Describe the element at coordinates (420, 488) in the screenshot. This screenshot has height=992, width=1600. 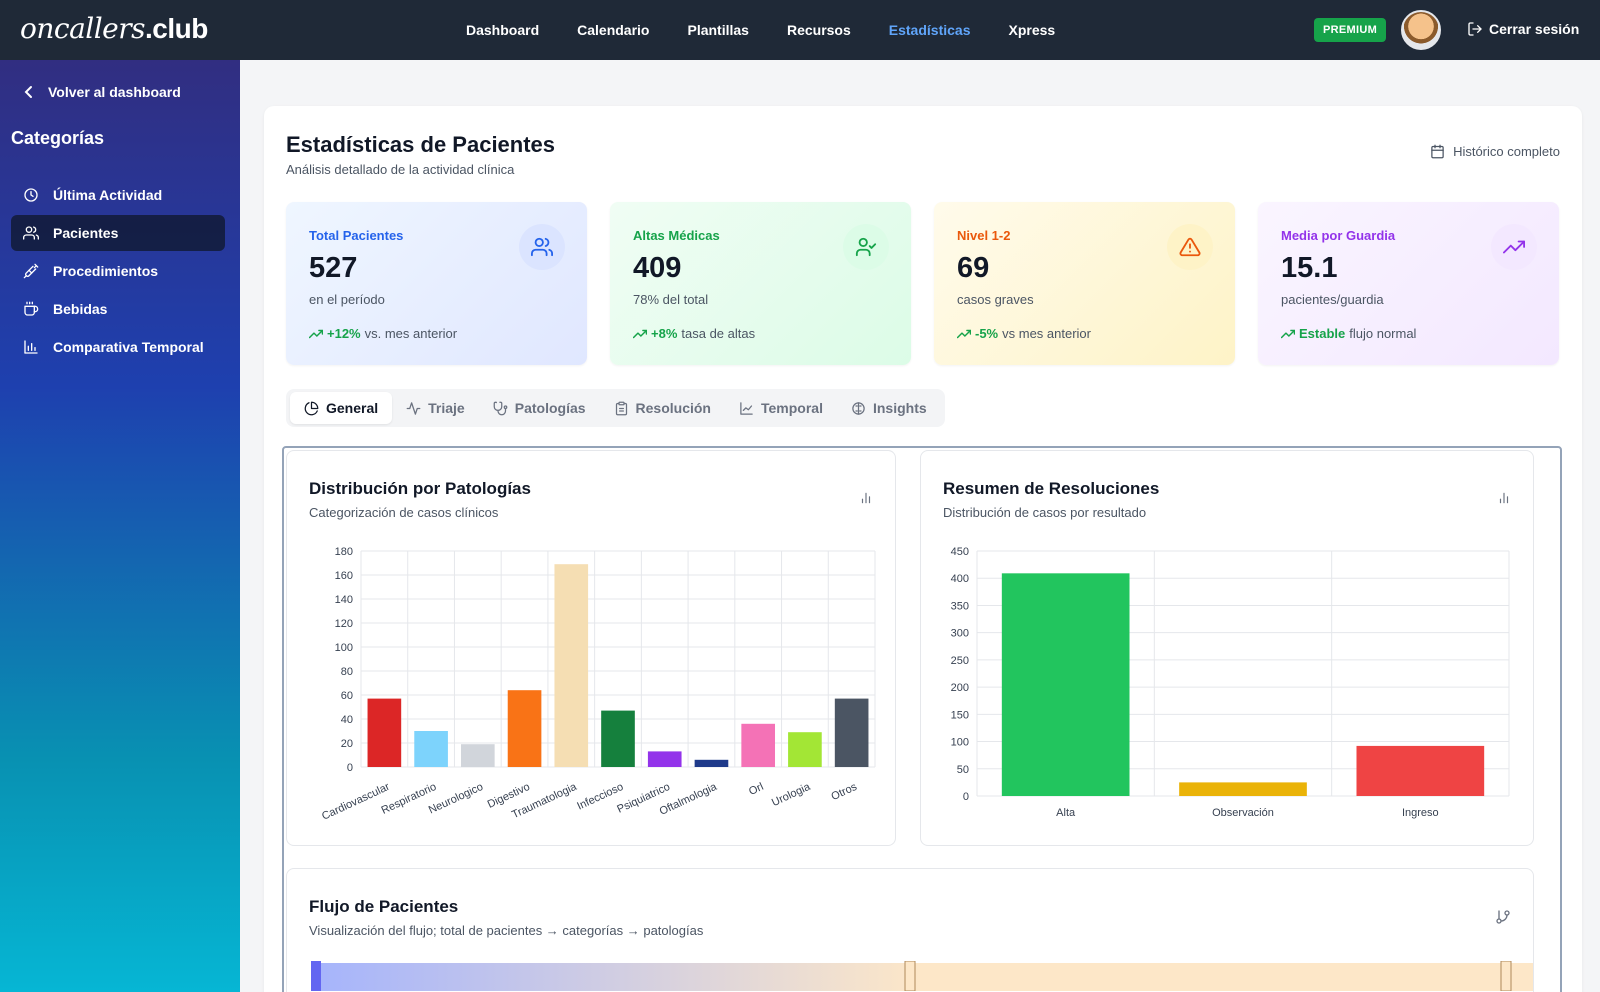
I see `pathology-chart-title: Distribución por Patologías` at that location.